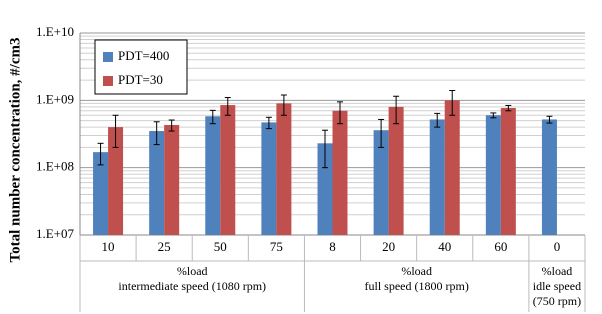 The image size is (602, 314). Describe the element at coordinates (143, 55) in the screenshot. I see `legend-label: PDT=400` at that location.